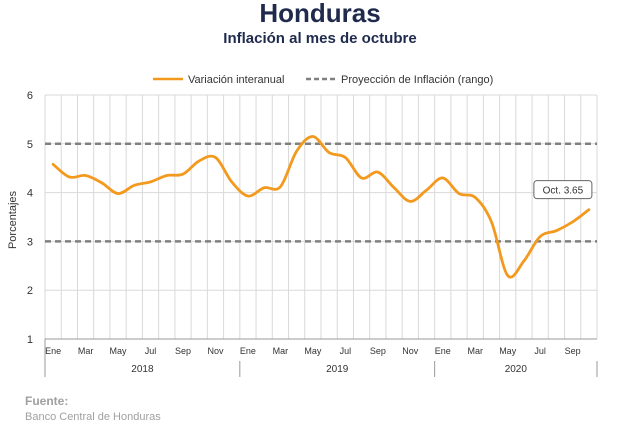 This screenshot has width=640, height=424. Describe the element at coordinates (30, 291) in the screenshot. I see `y-tick-label: 2` at that location.